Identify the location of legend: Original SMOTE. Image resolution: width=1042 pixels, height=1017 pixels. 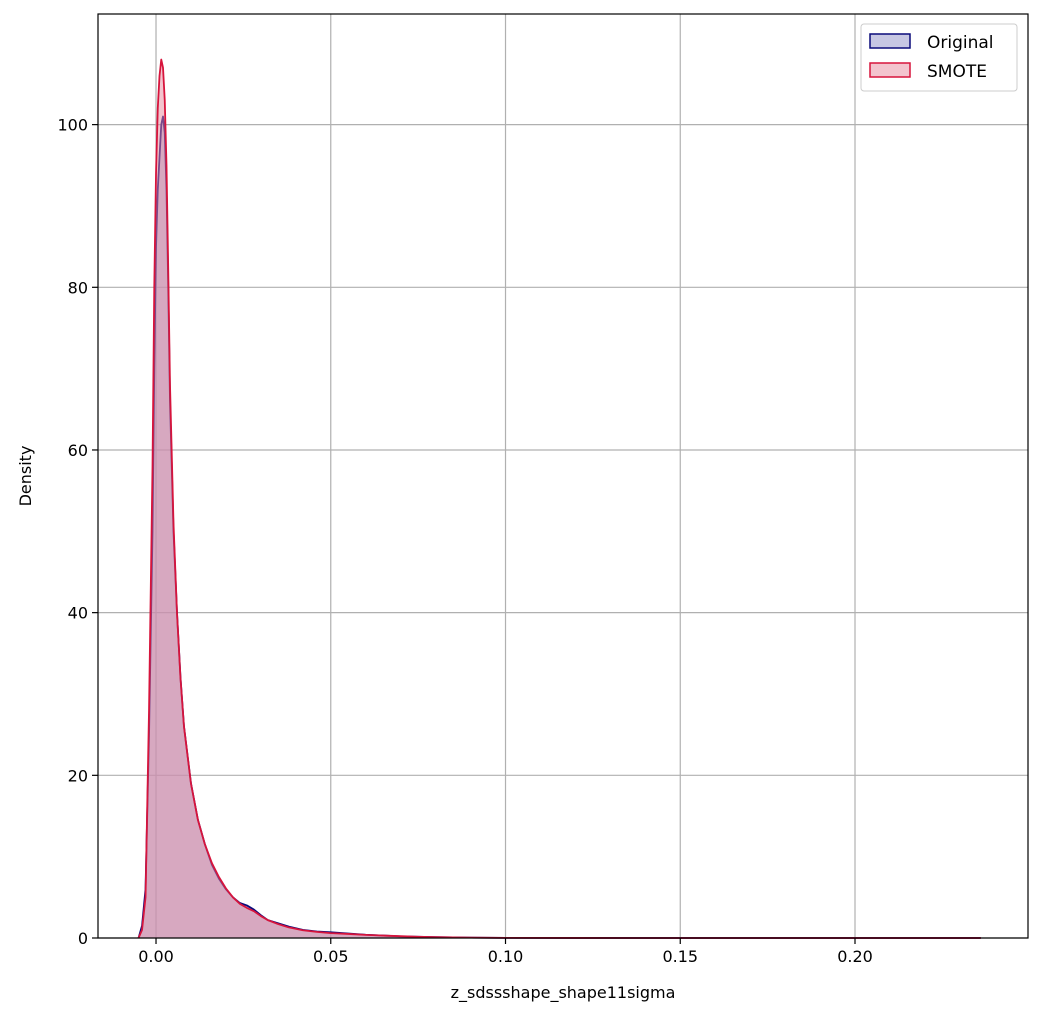
(939, 57).